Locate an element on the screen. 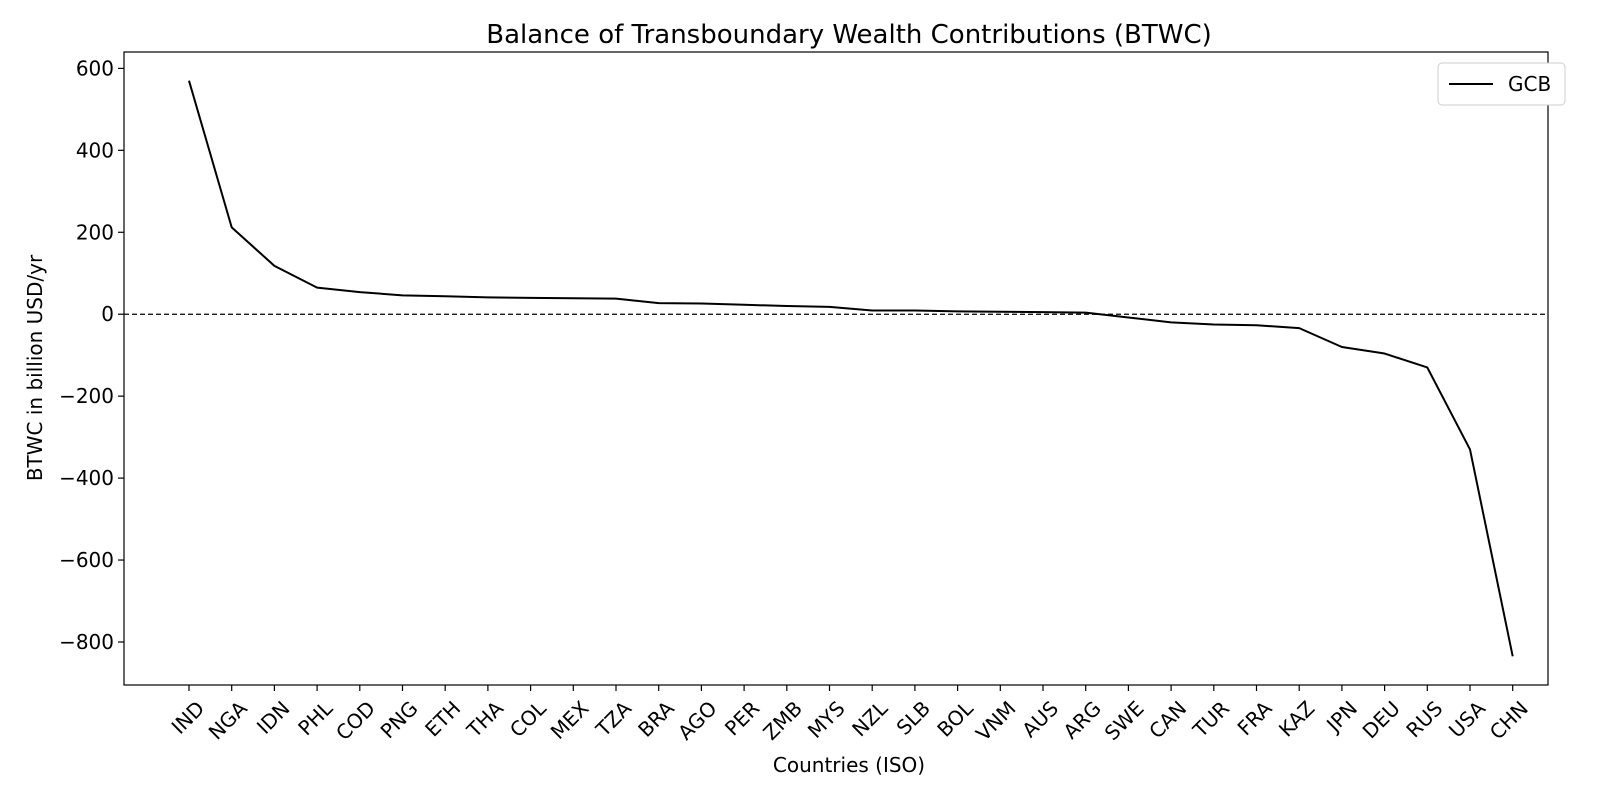  x-tick-label: BRA is located at coordinates (656, 719).